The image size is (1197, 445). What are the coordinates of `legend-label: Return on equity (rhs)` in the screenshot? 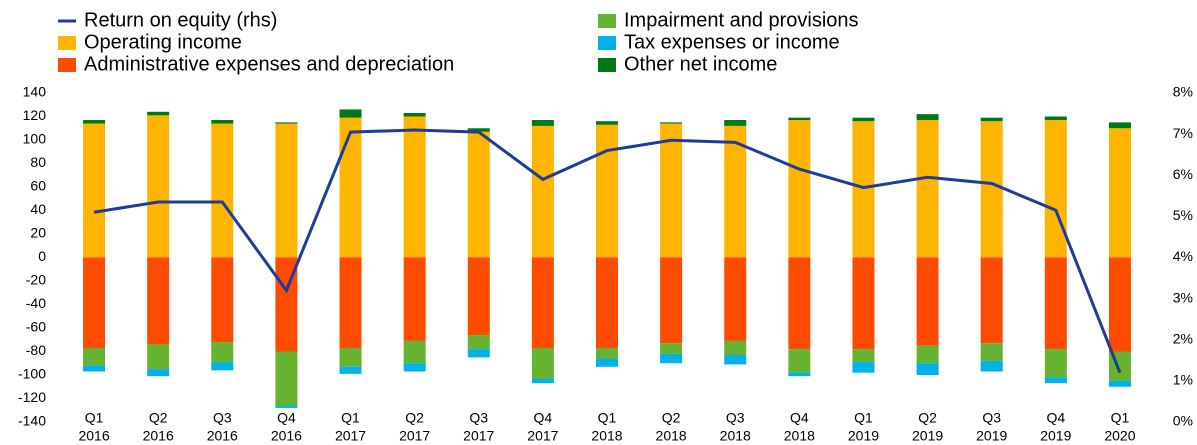 It's located at (180, 20).